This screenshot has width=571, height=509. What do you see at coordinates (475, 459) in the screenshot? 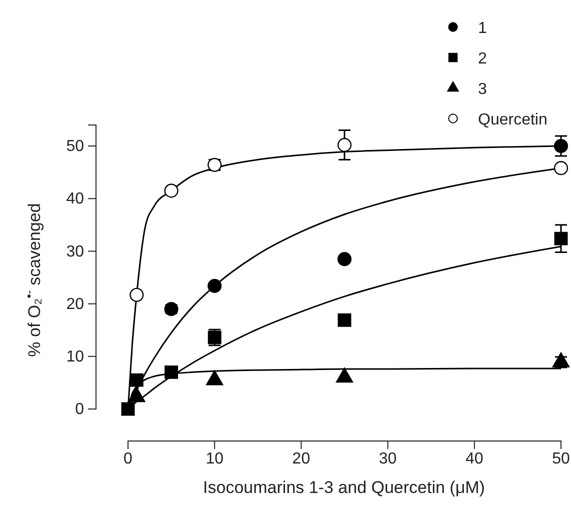
I see `x-tick-label: 40` at bounding box center [475, 459].